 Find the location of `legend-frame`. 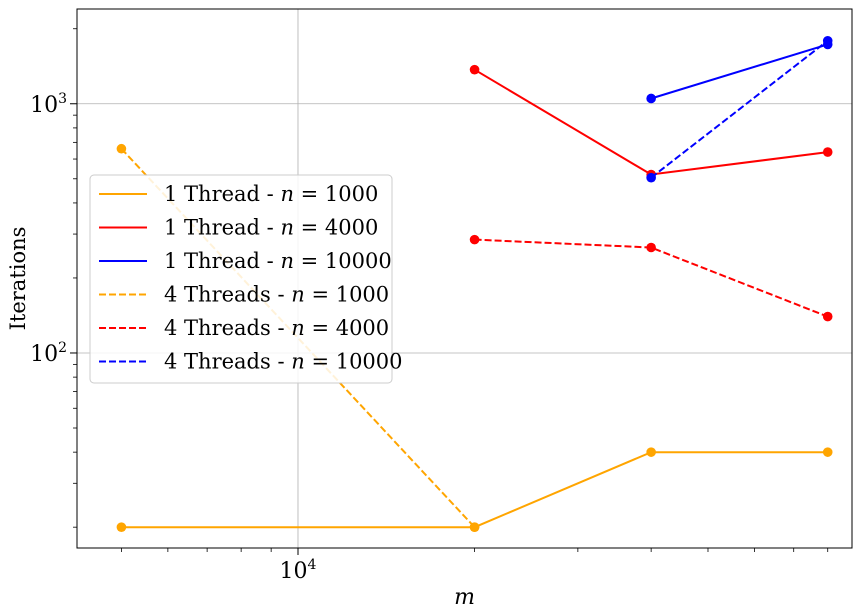

legend-frame is located at coordinates (241, 279).